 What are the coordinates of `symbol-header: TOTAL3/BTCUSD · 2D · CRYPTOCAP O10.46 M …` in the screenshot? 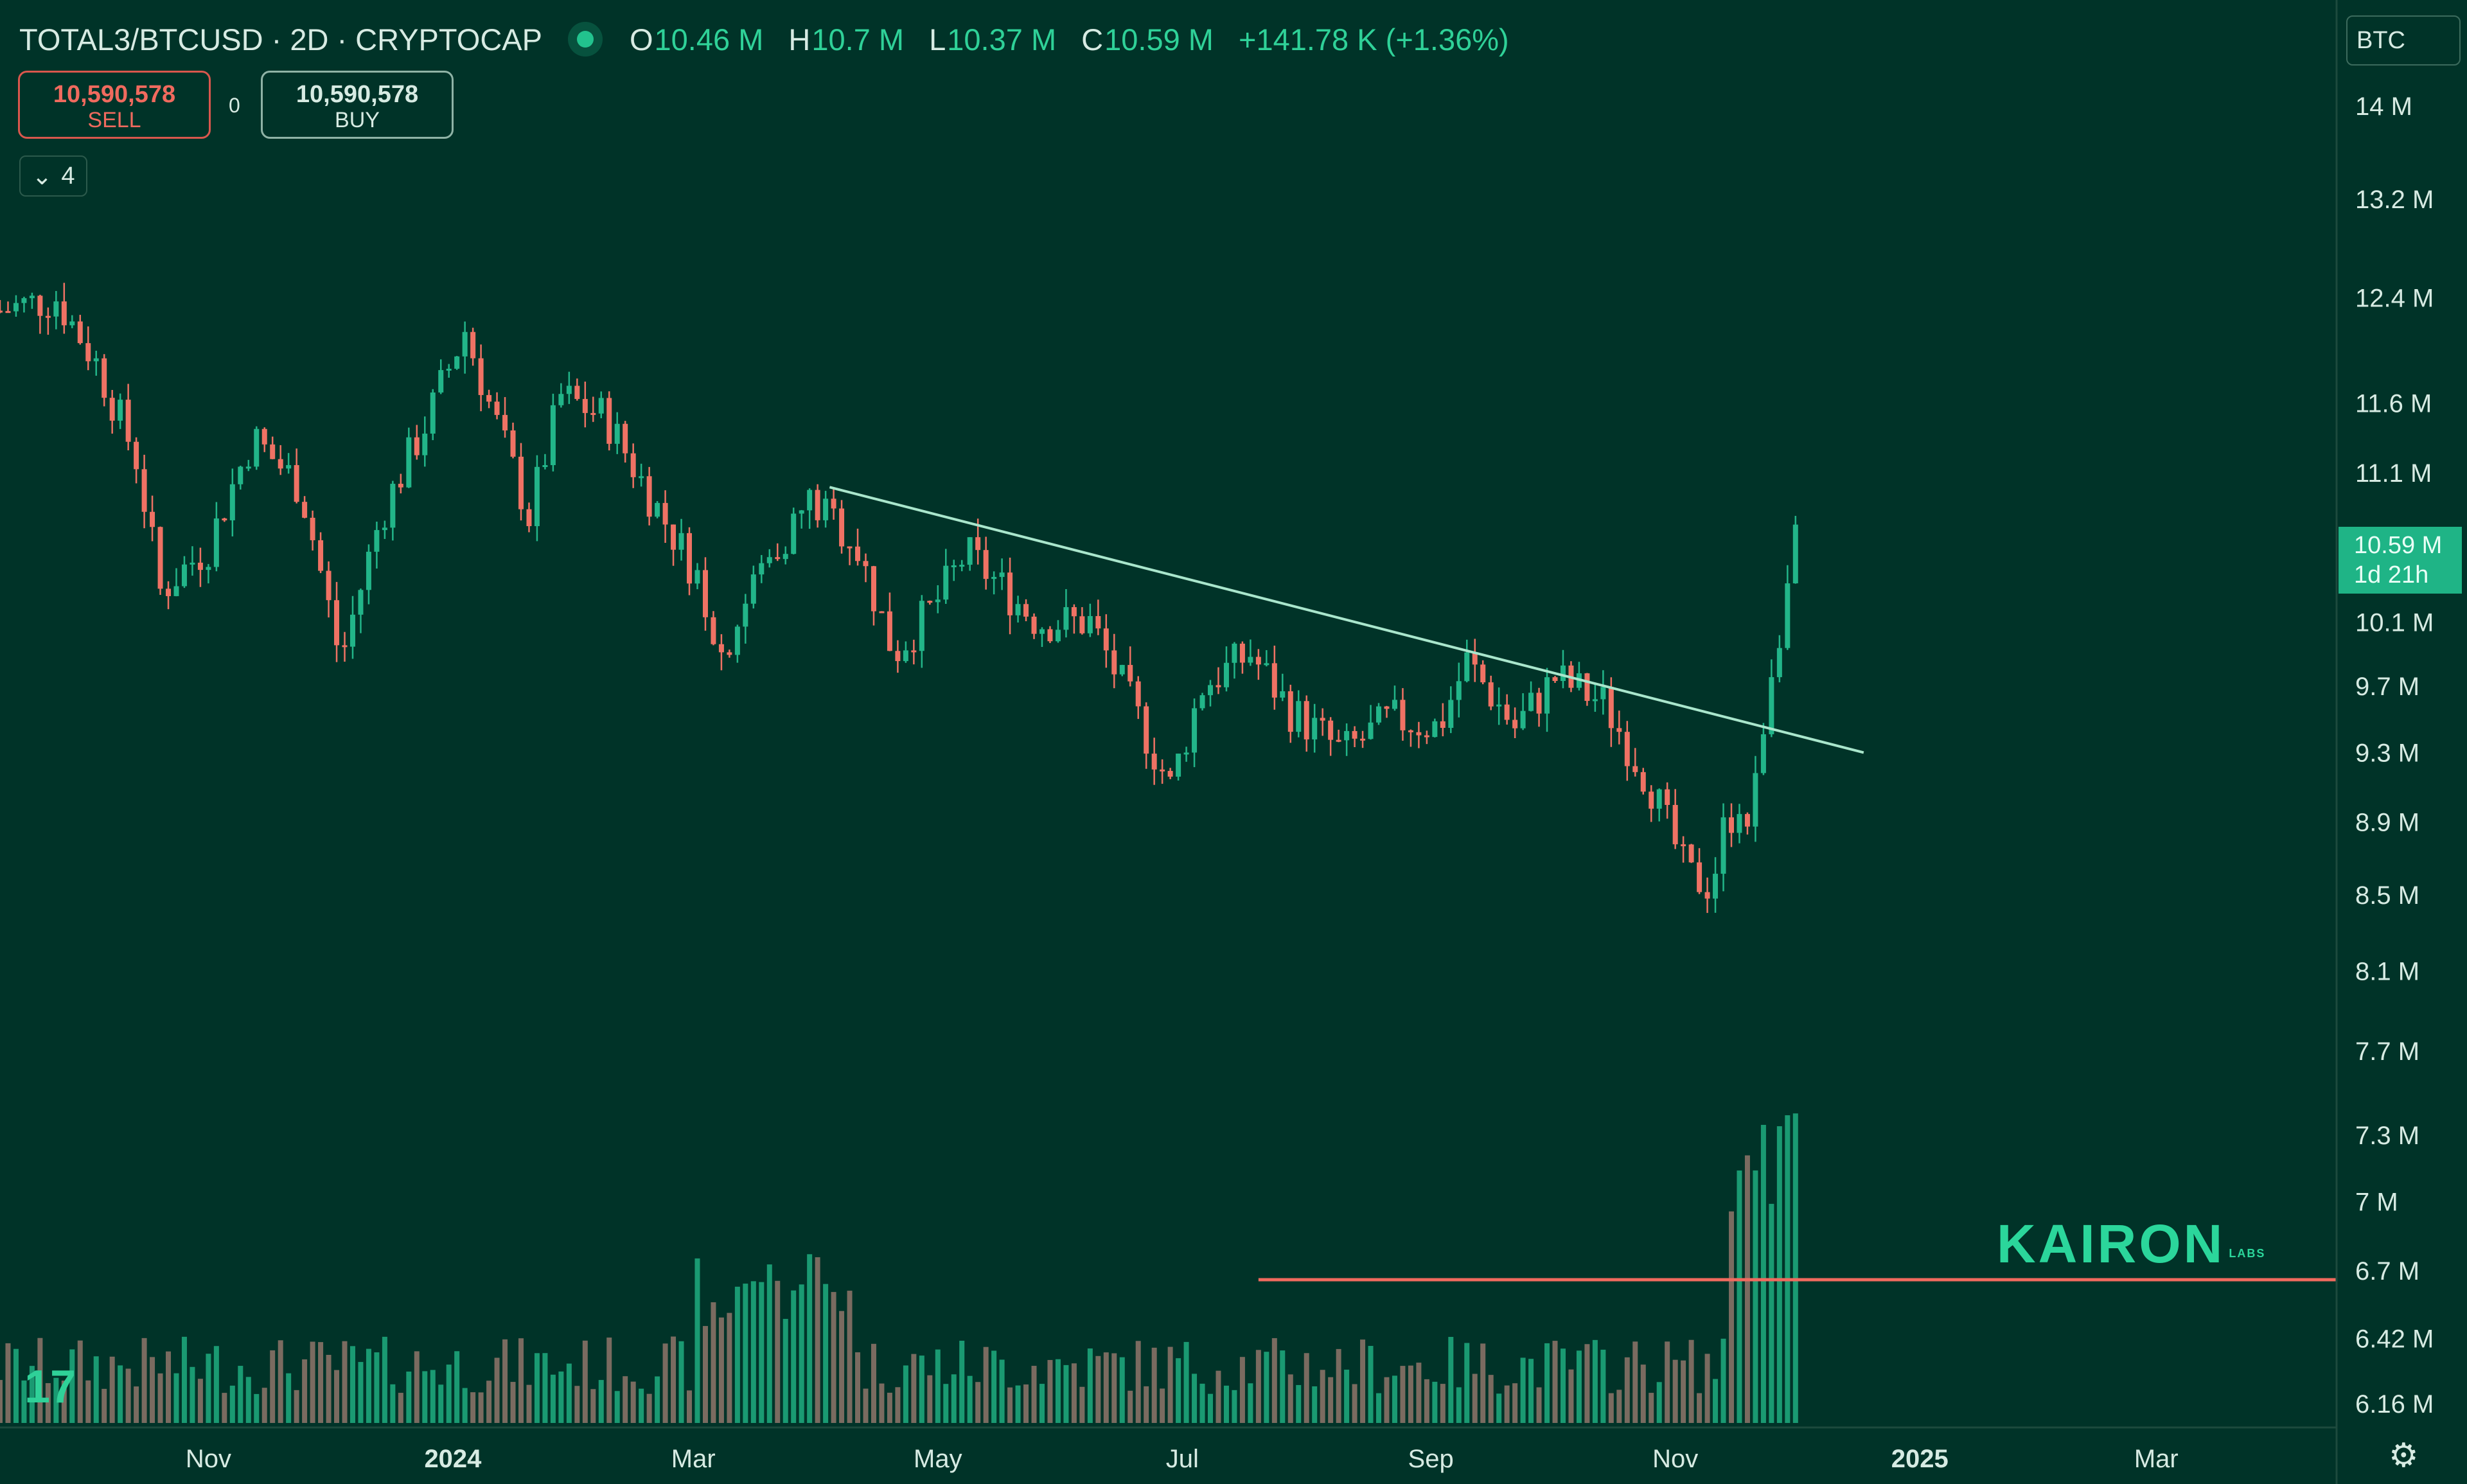 It's located at (772, 39).